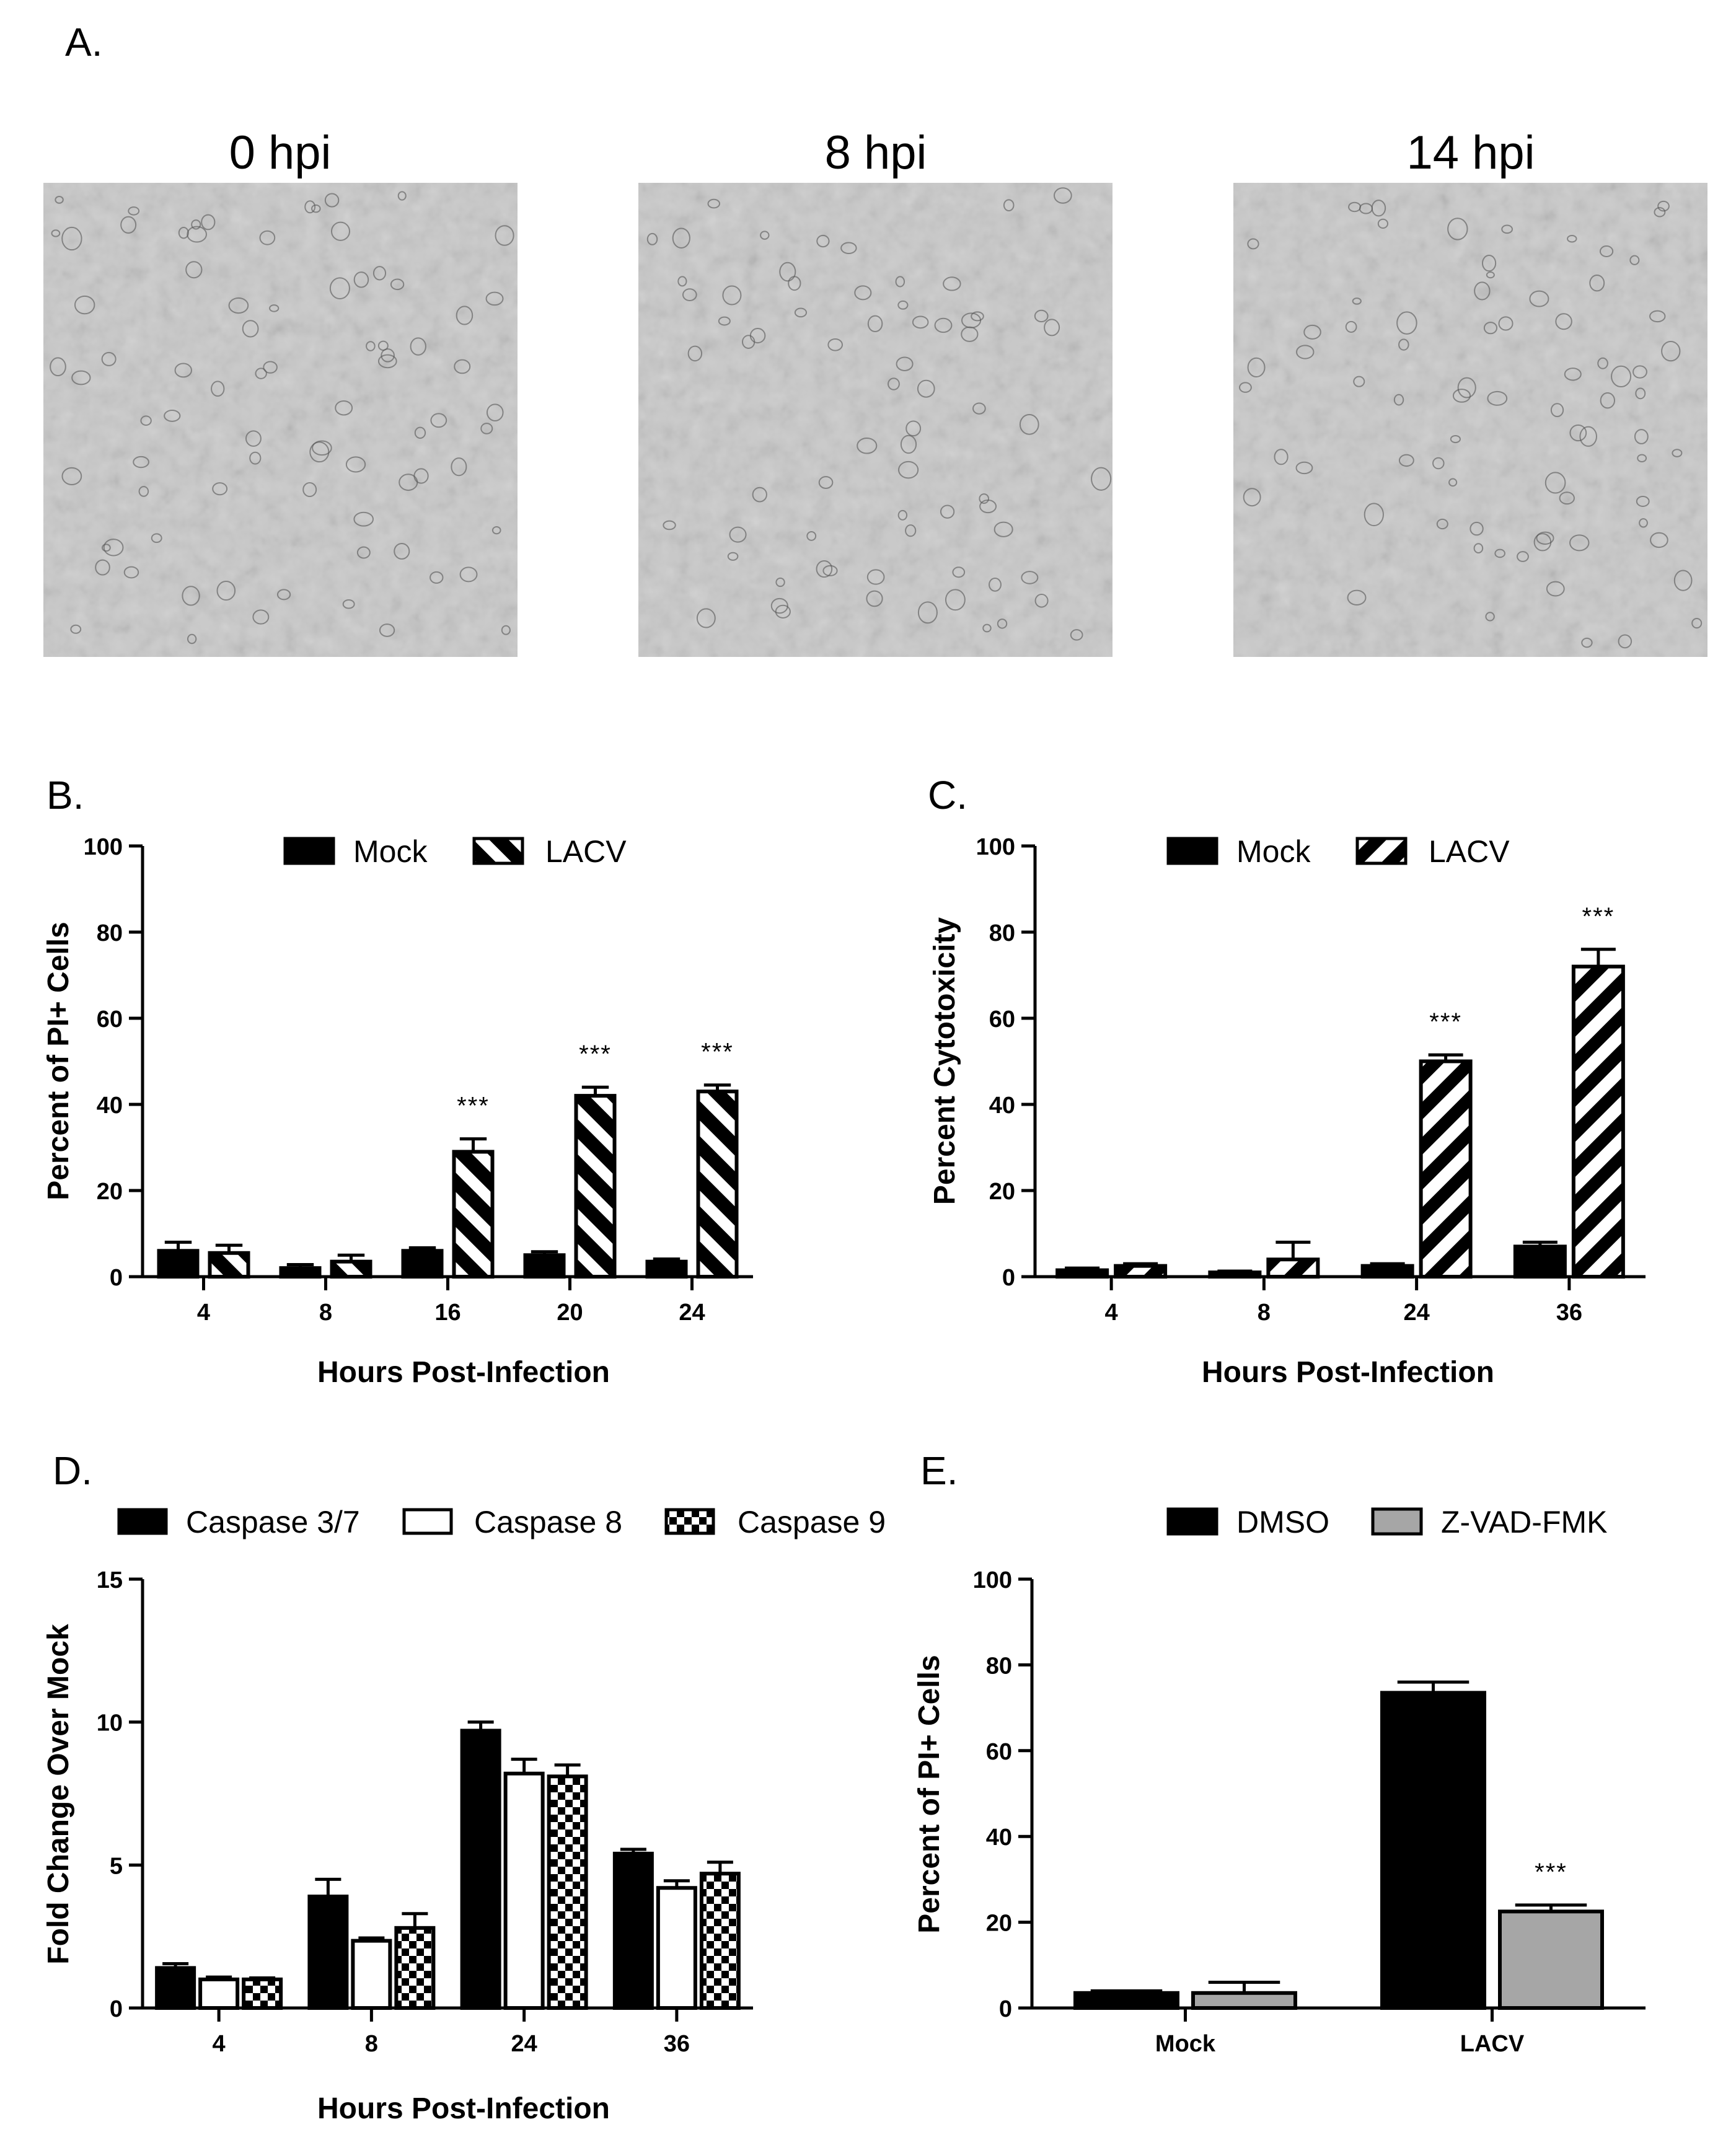 This screenshot has width=1736, height=2140. Describe the element at coordinates (1185, 2044) in the screenshot. I see `x-tick-label: Mock` at that location.